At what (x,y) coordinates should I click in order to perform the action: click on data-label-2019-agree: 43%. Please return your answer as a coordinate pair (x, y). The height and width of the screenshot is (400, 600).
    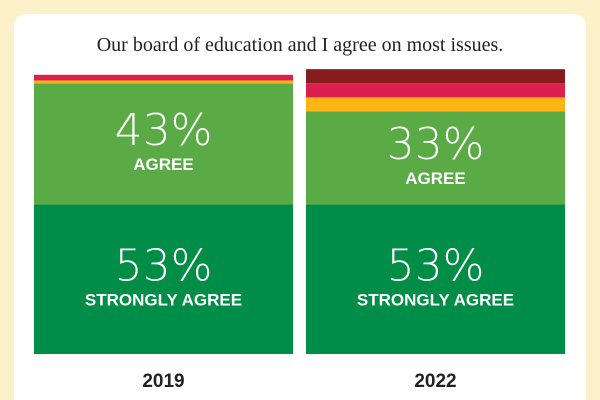
    Looking at the image, I should click on (164, 130).